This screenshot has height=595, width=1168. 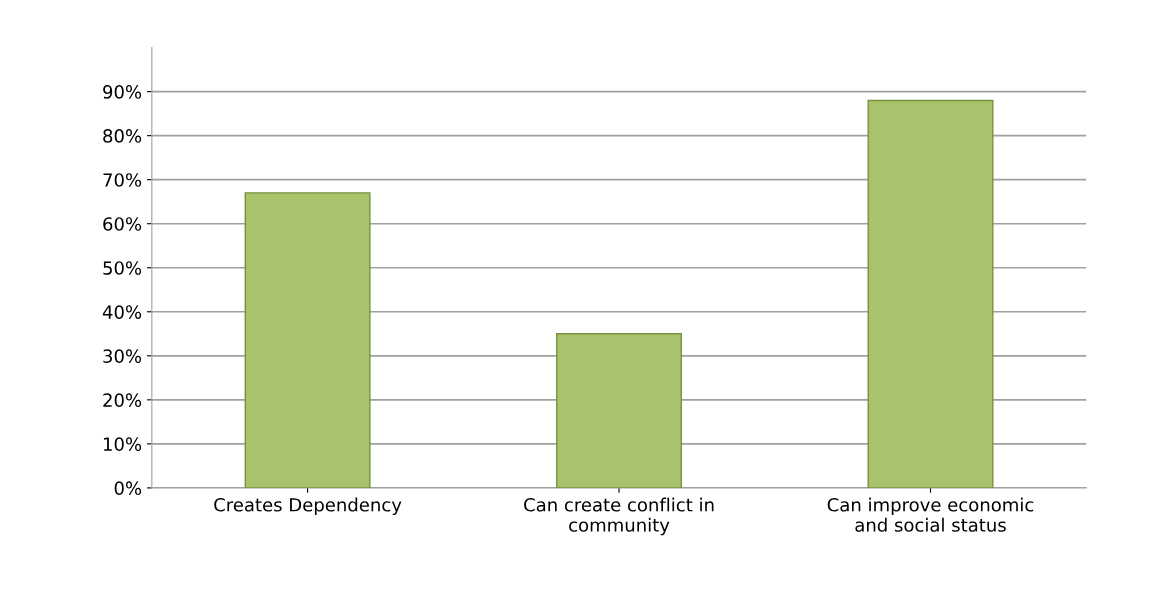 I want to click on y-tick-label: 10%, so click(x=122, y=444).